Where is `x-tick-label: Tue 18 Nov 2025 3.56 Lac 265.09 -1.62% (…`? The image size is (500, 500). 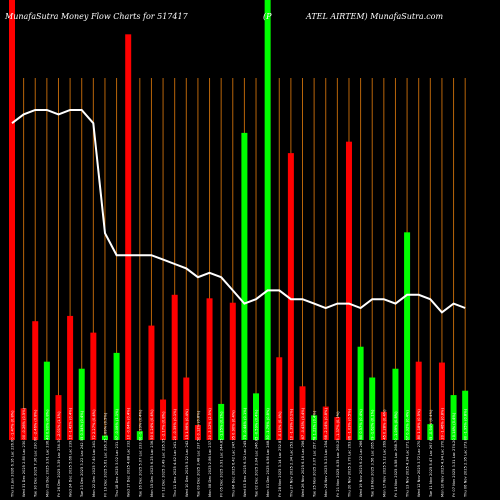
x-tick-label: Tue 18 Nov 2025 3.56 Lac 265.09 -1.62% (… is located at coordinates (373, 453).